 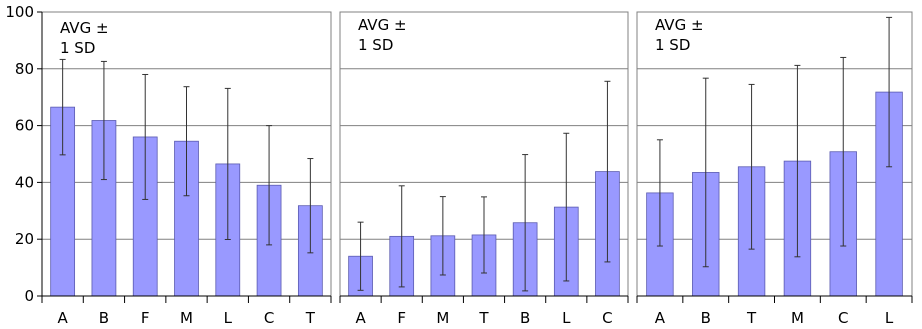 What do you see at coordinates (24, 69) in the screenshot?
I see `y-tick-label: 80` at bounding box center [24, 69].